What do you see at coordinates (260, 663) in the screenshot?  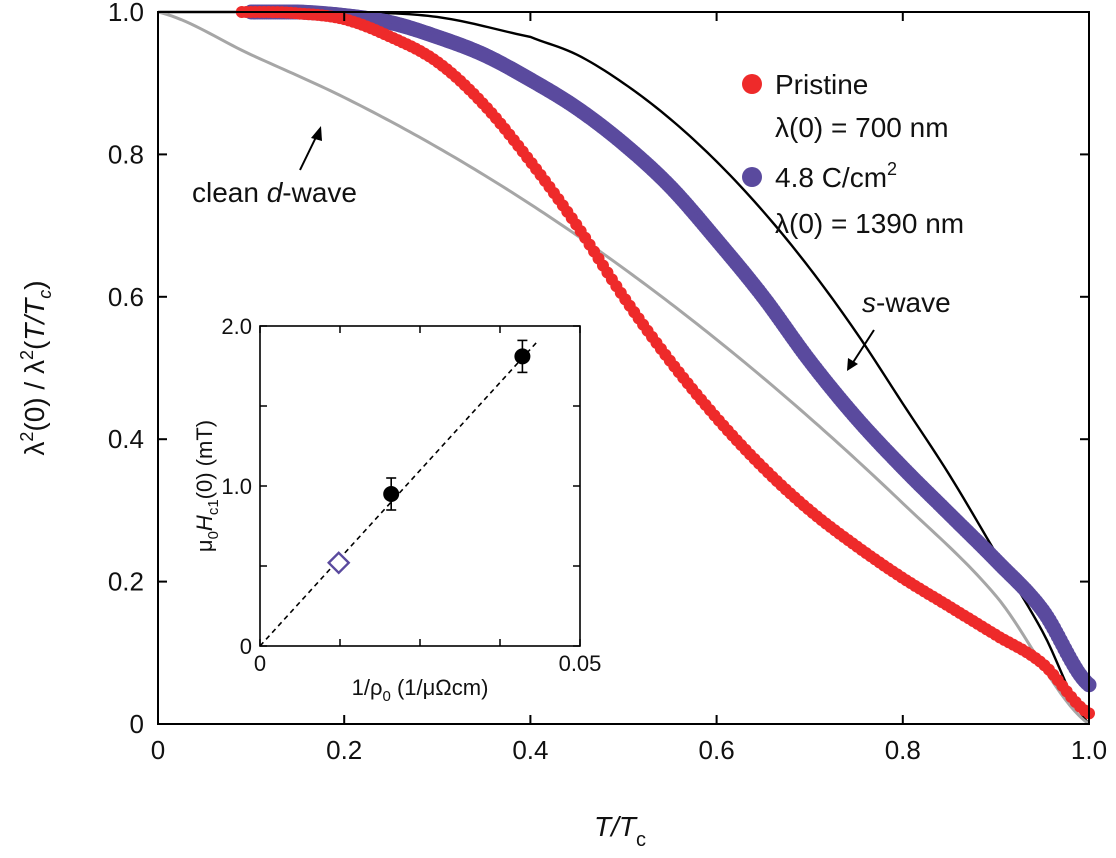 I see `inset-x-tick-label: 0` at bounding box center [260, 663].